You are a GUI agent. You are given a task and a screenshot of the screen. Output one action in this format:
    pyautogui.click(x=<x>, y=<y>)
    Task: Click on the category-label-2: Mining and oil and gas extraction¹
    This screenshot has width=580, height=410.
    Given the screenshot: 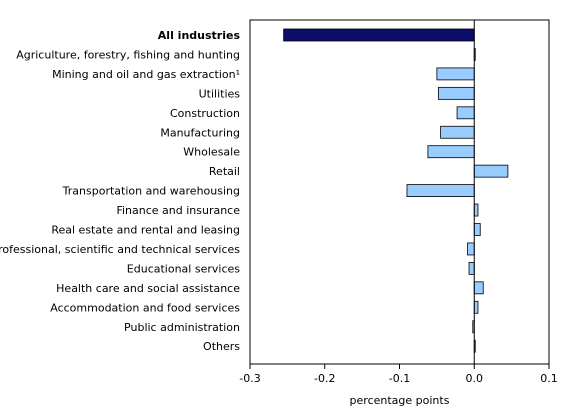 What is the action you would take?
    pyautogui.click(x=146, y=74)
    